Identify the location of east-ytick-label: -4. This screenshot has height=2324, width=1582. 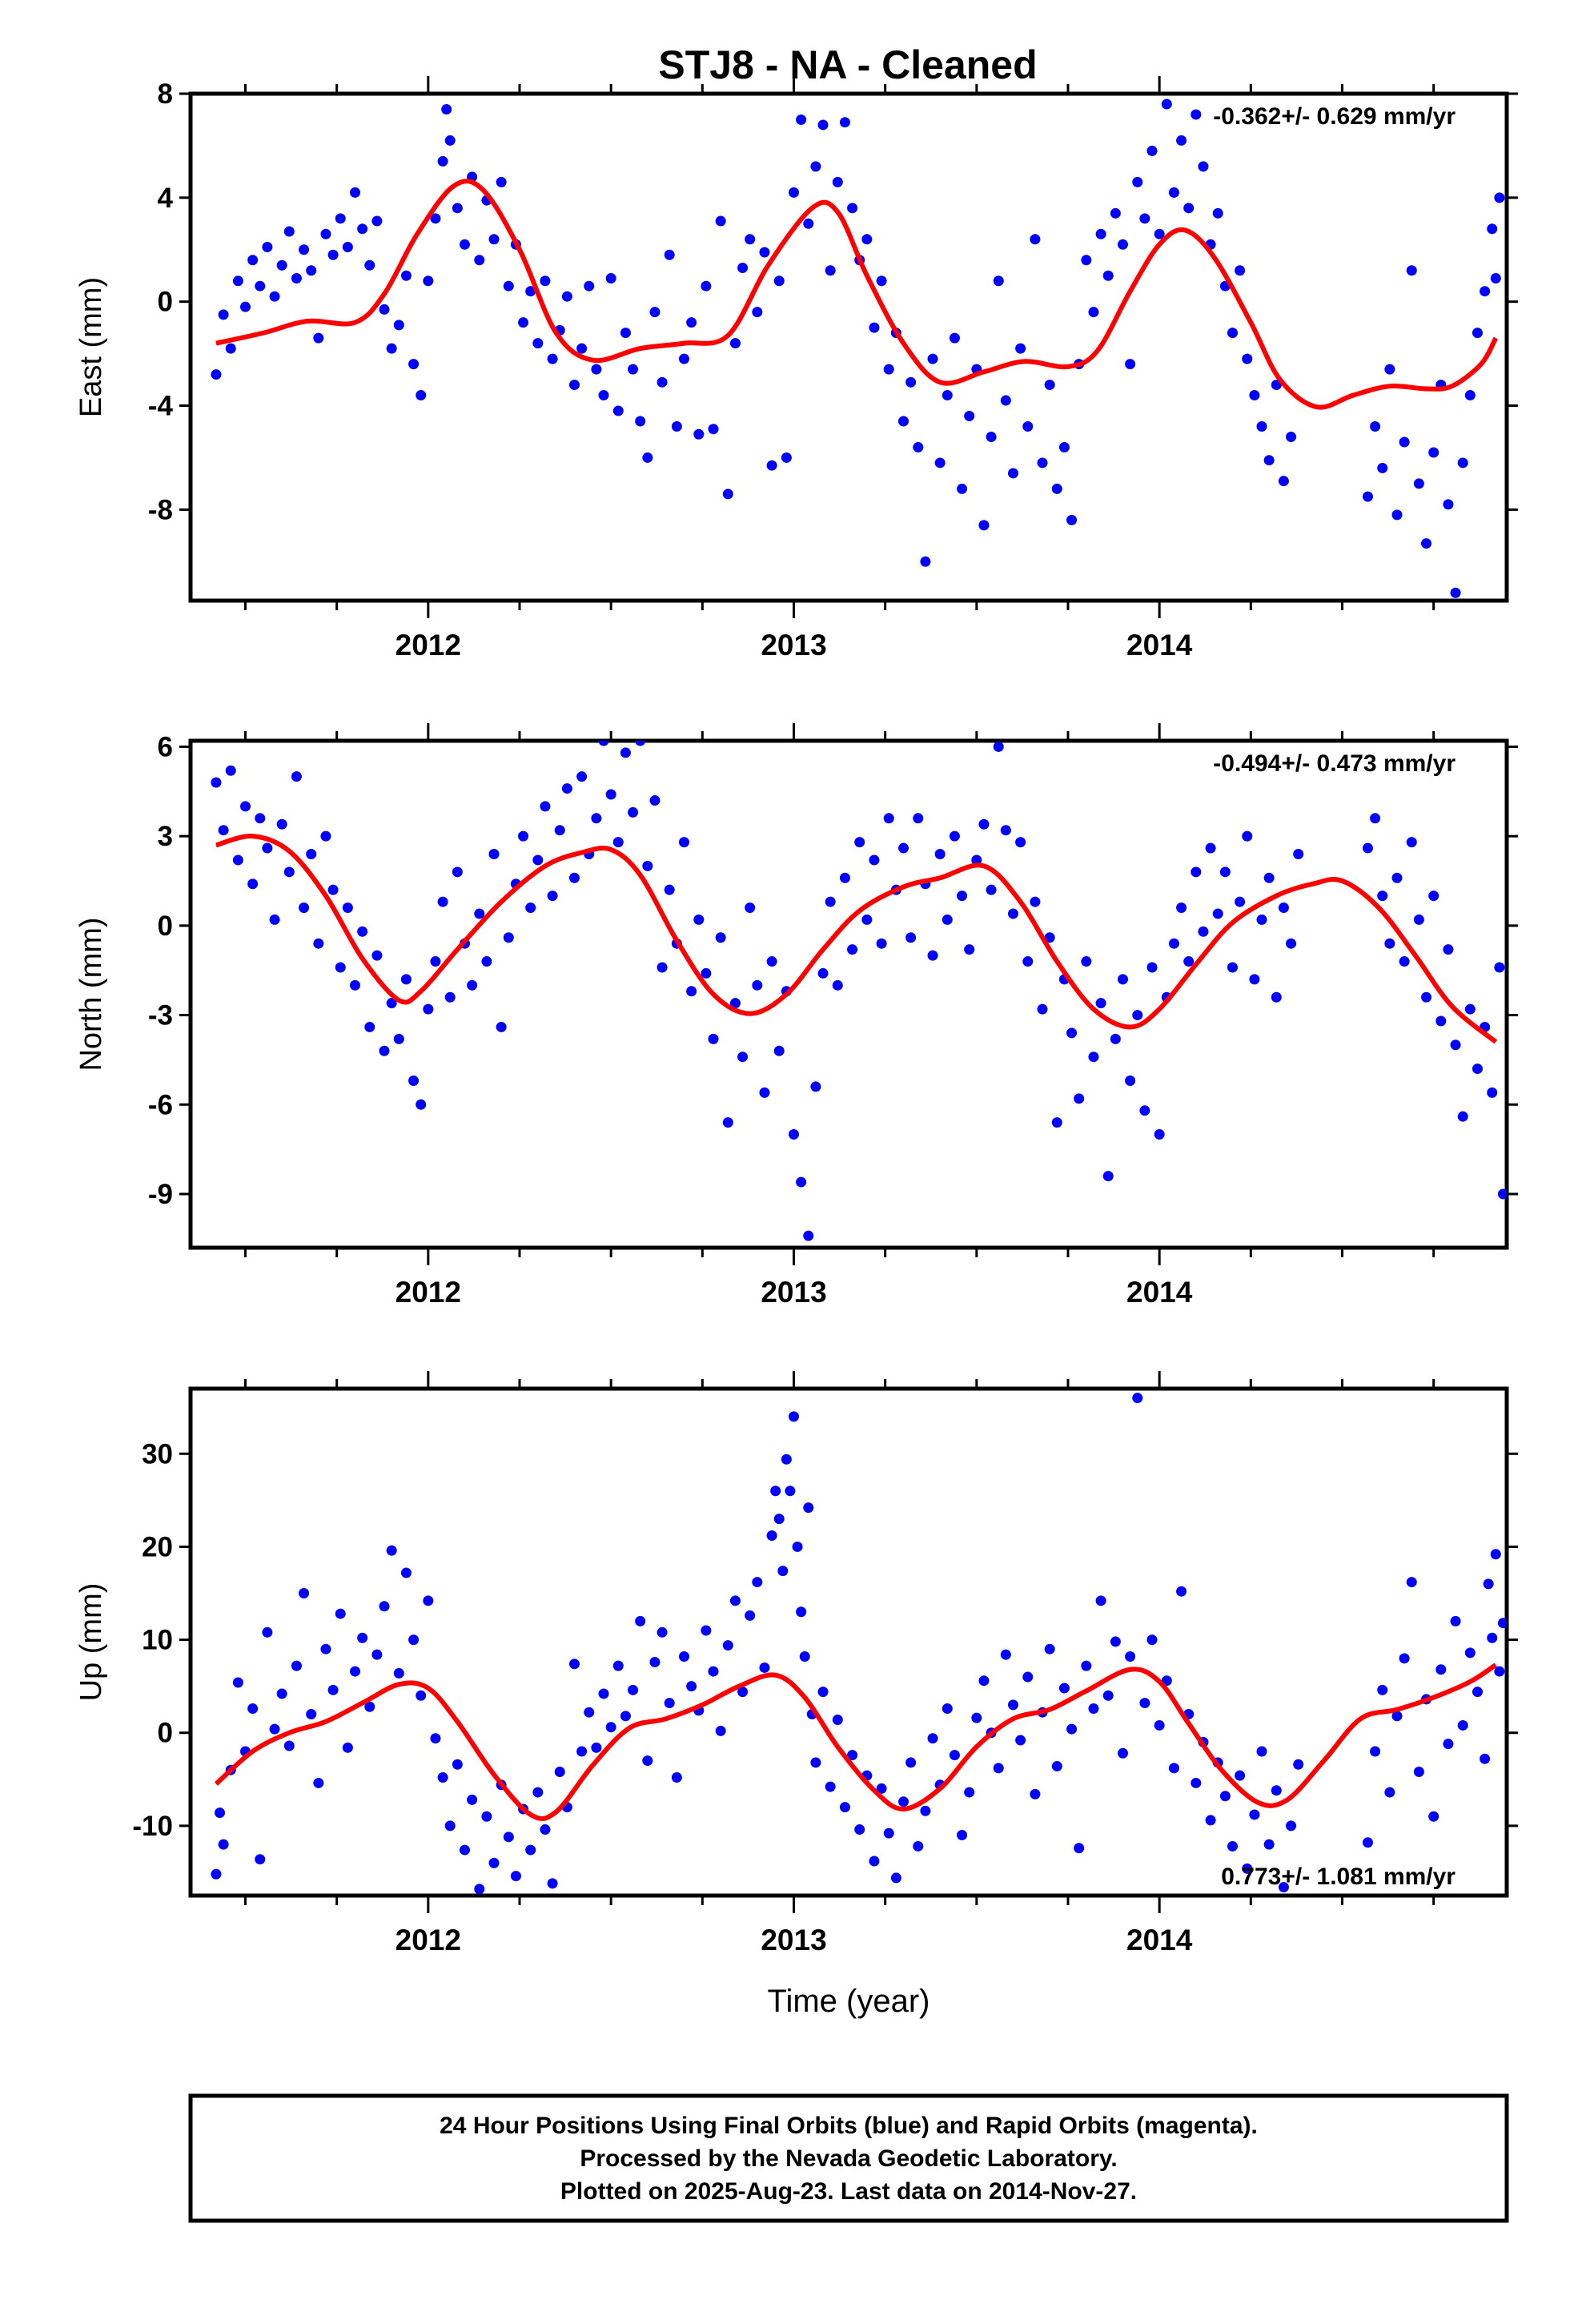
(161, 406).